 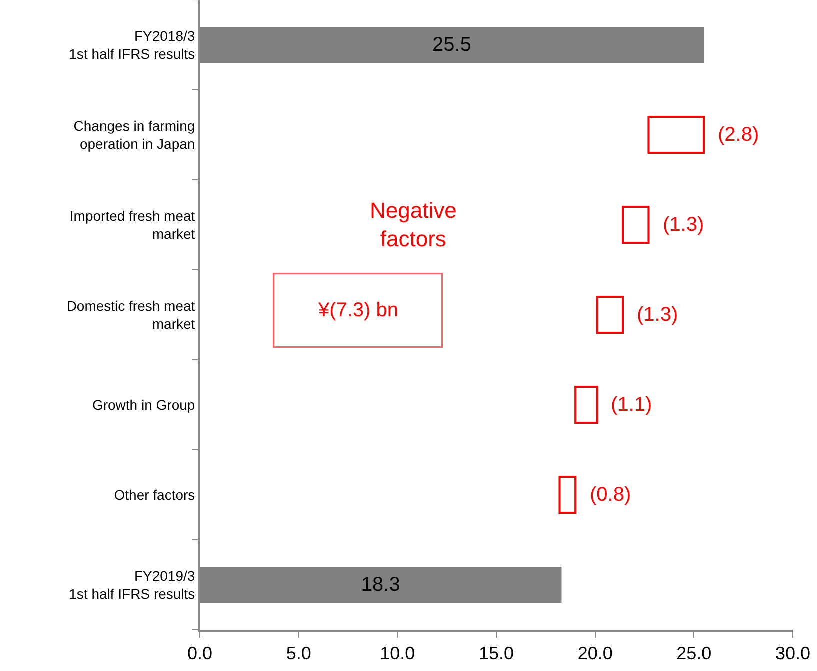 I want to click on annotation: Negative factors, so click(x=413, y=225).